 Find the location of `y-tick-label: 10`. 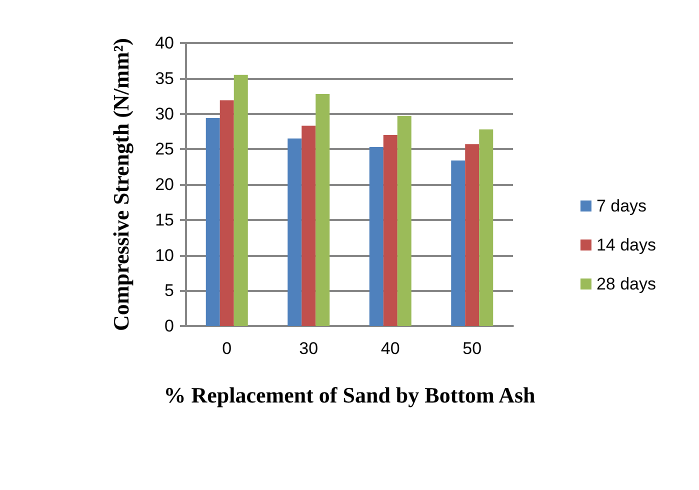

y-tick-label: 10 is located at coordinates (164, 255).